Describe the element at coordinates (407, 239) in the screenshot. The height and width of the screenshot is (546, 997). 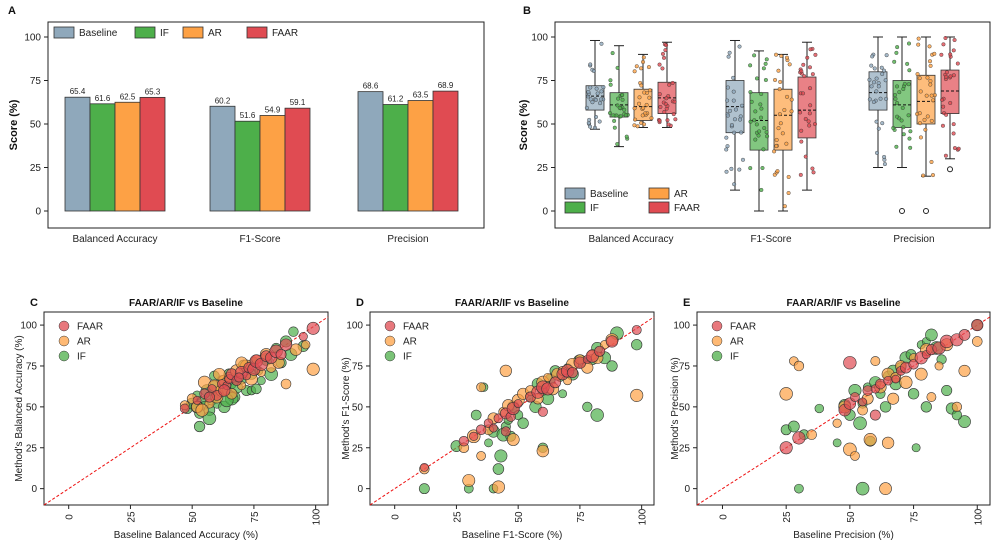
I see `x-tick-label: Precision` at that location.